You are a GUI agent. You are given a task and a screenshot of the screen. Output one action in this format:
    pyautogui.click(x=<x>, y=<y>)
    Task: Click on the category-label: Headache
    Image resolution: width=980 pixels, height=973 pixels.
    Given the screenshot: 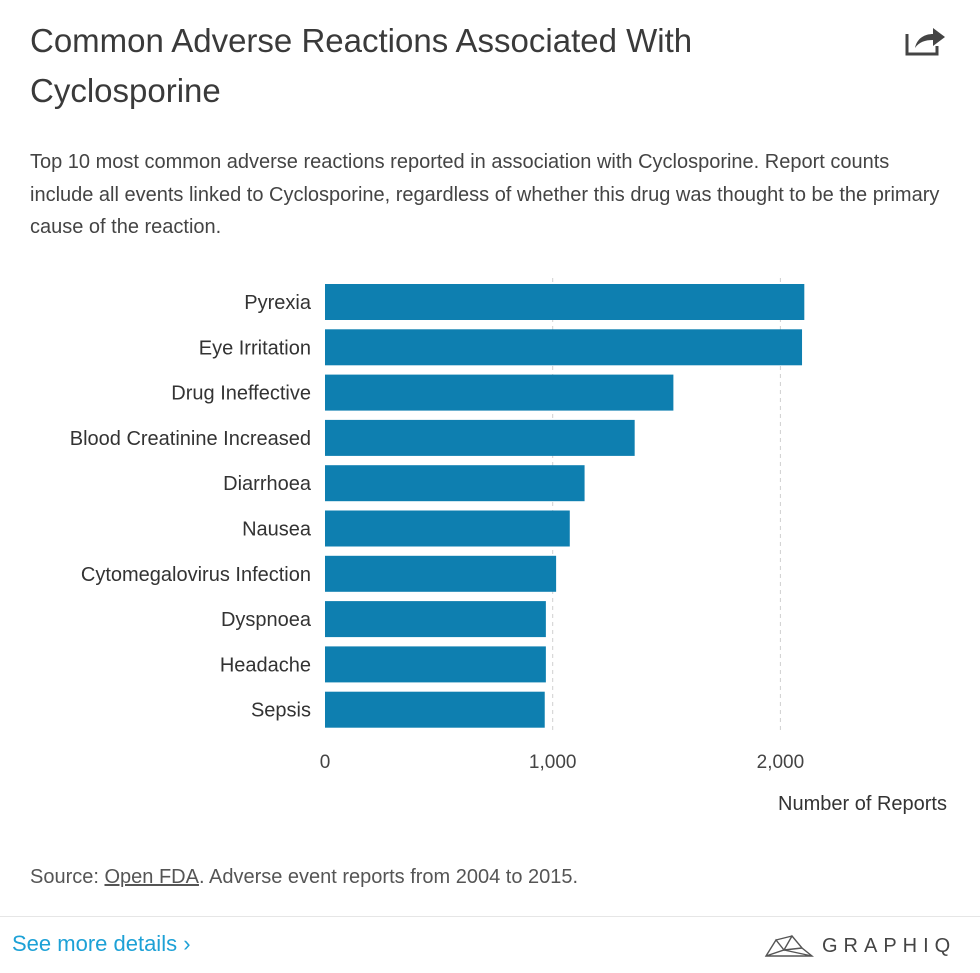 What is the action you would take?
    pyautogui.click(x=265, y=665)
    